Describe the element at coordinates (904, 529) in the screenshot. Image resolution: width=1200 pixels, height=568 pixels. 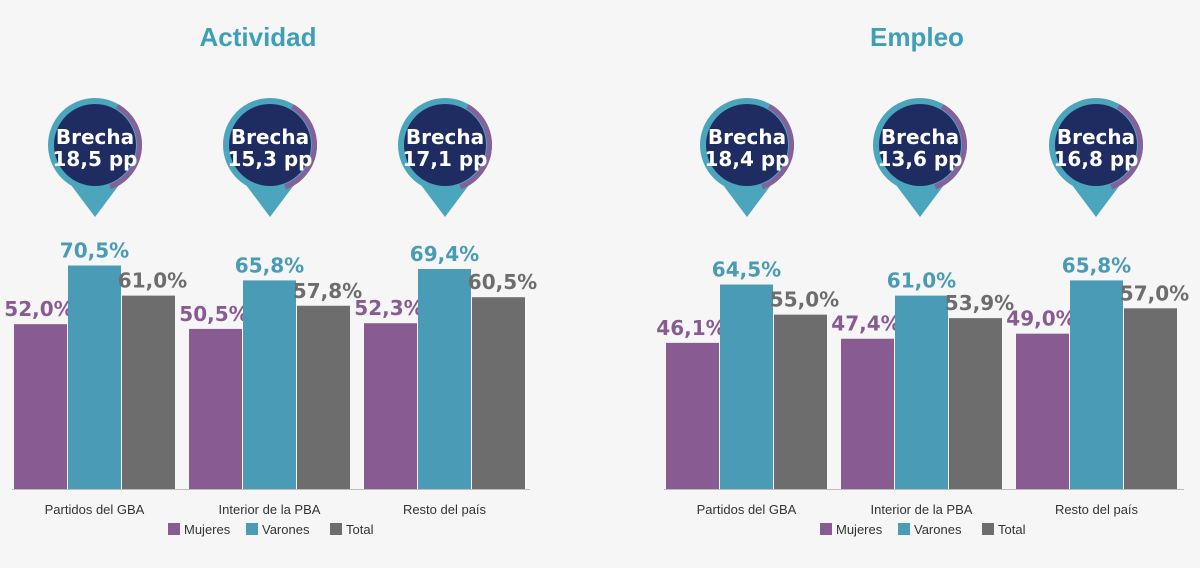
I see `empleo-legend-swatch-varones` at that location.